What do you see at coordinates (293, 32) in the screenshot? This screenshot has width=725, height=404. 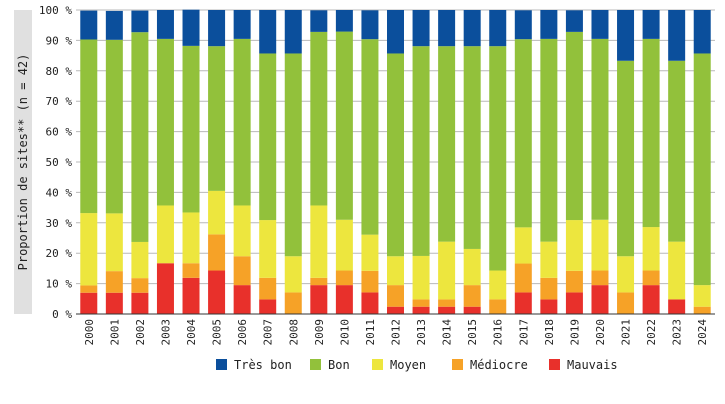 I see `bar-segment-tres_bon-2008` at bounding box center [293, 32].